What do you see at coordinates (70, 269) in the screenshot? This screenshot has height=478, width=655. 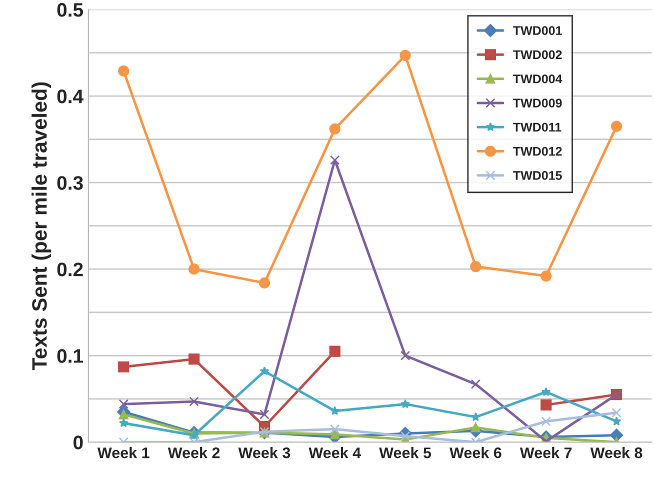 I see `y-tick-label: 0.2` at bounding box center [70, 269].